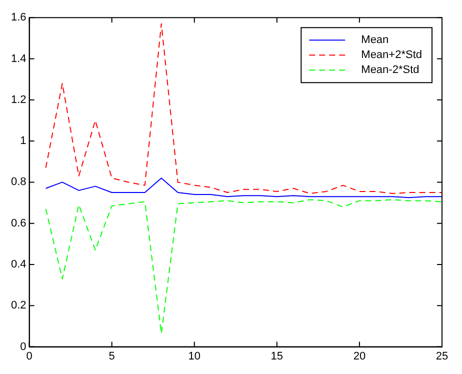 This screenshot has height=374, width=462. I want to click on x-tick-label: 15, so click(277, 356).